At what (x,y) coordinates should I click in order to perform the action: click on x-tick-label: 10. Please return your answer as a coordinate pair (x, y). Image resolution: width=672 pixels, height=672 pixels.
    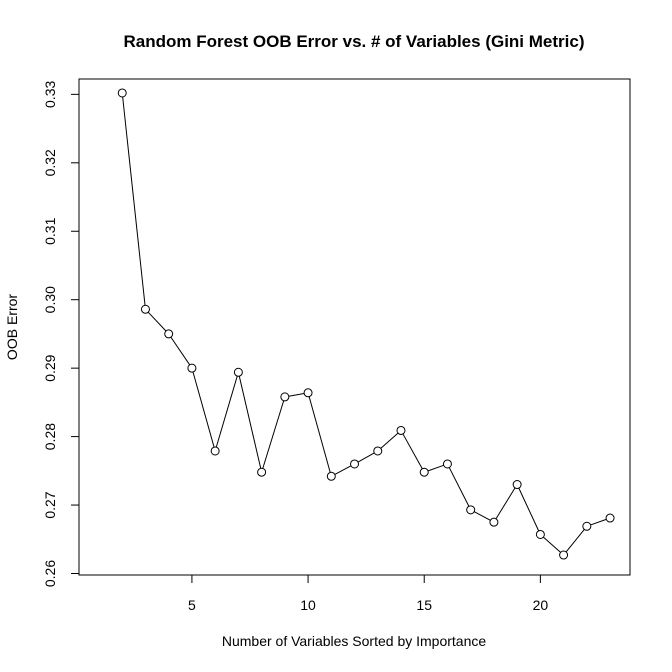
    Looking at the image, I should click on (308, 605).